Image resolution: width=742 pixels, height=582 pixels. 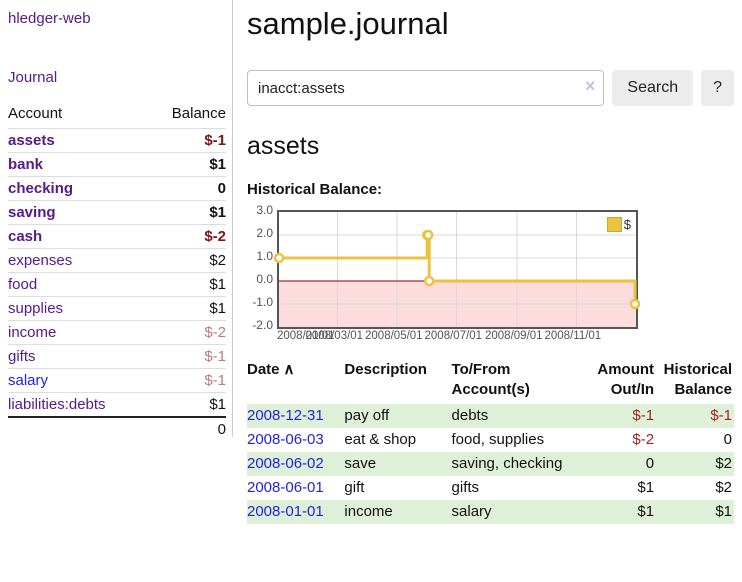 I want to click on account-row: checking 0, so click(x=117, y=188).